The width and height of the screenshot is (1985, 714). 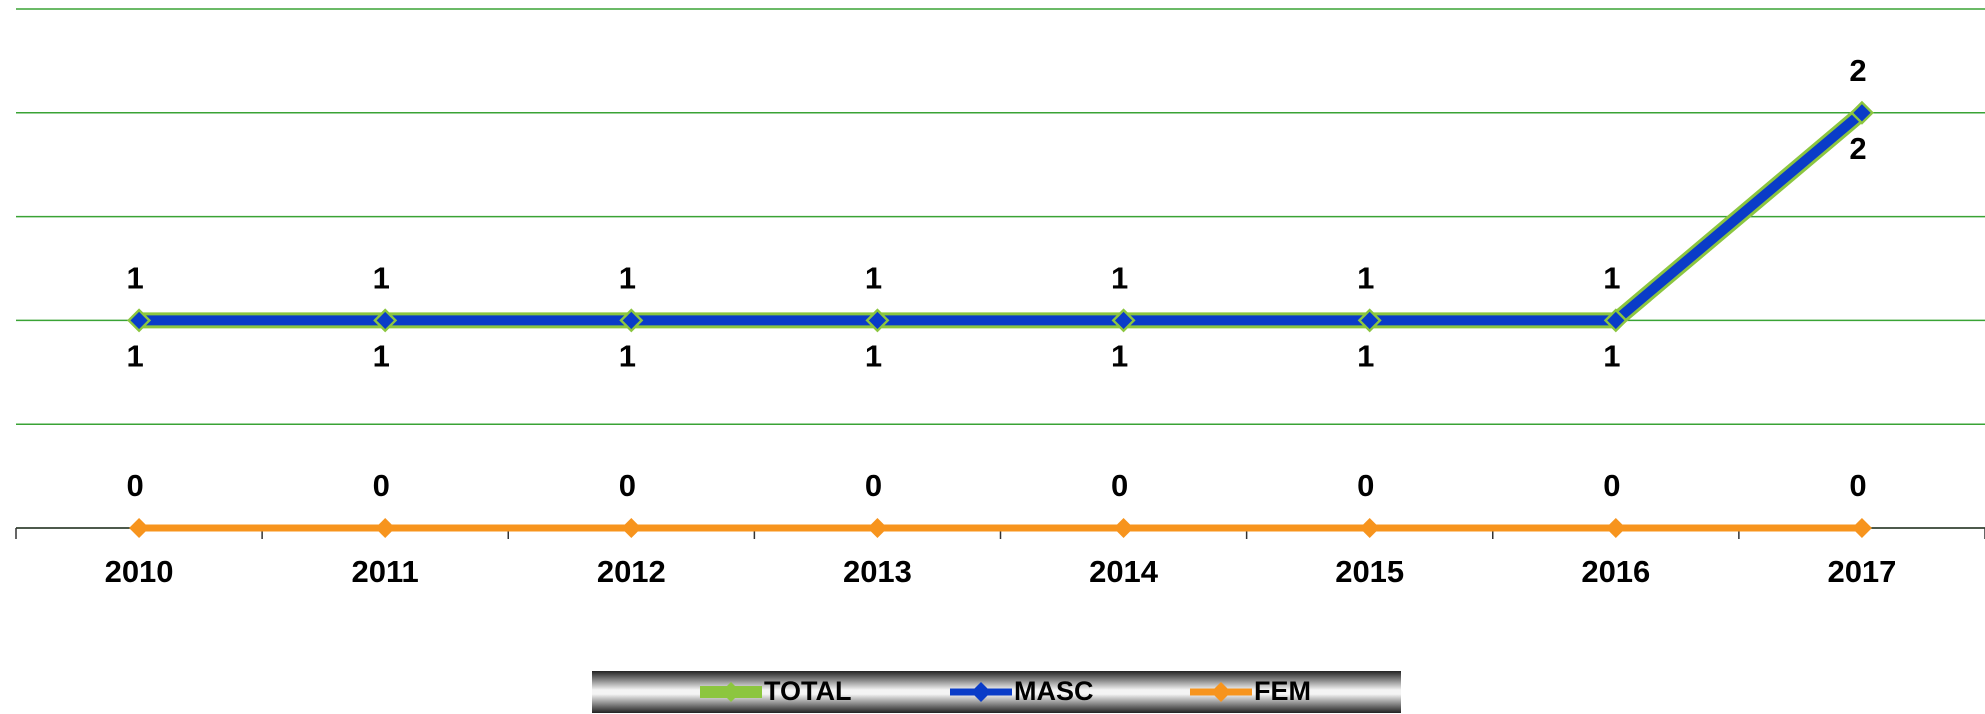 I want to click on x-tick-label: 2014, so click(x=1124, y=571).